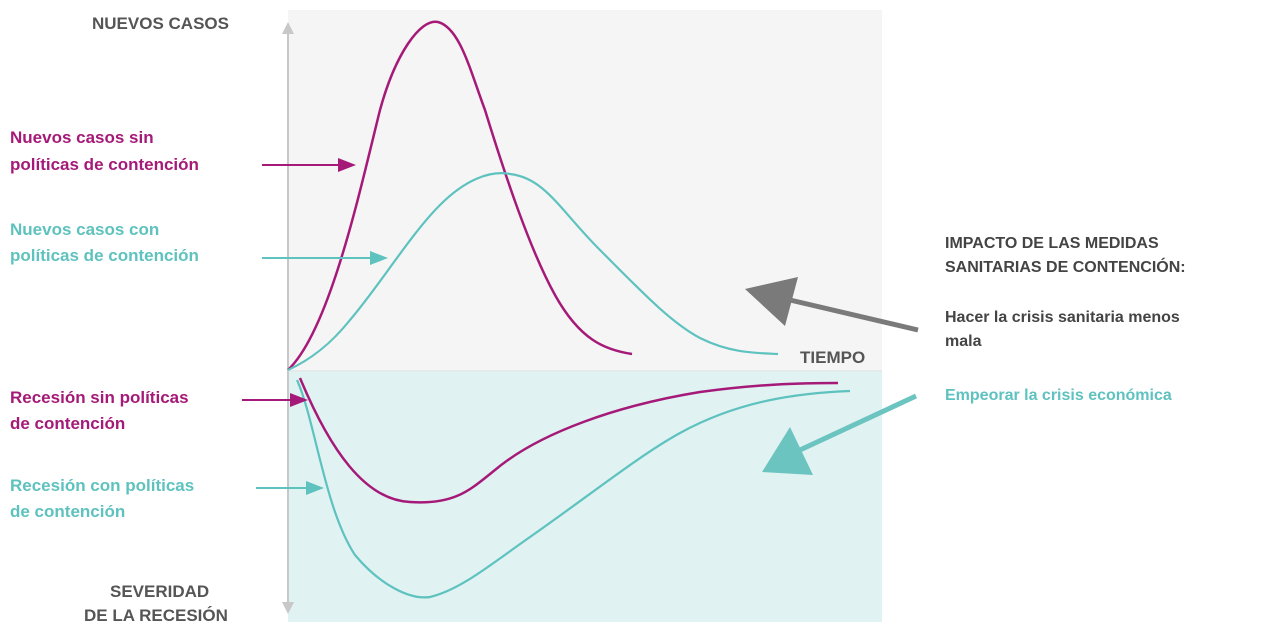 This screenshot has width=1279, height=630. What do you see at coordinates (787, 451) in the screenshot?
I see `impact-arrow-economy-icon` at bounding box center [787, 451].